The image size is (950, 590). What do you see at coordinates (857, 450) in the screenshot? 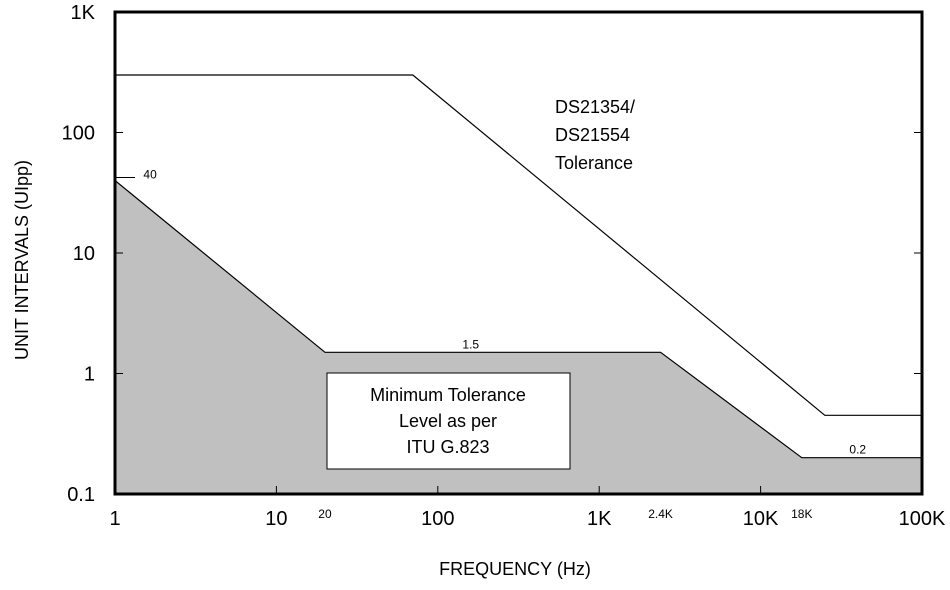
I see `point-label-2: 0.2` at bounding box center [857, 450].